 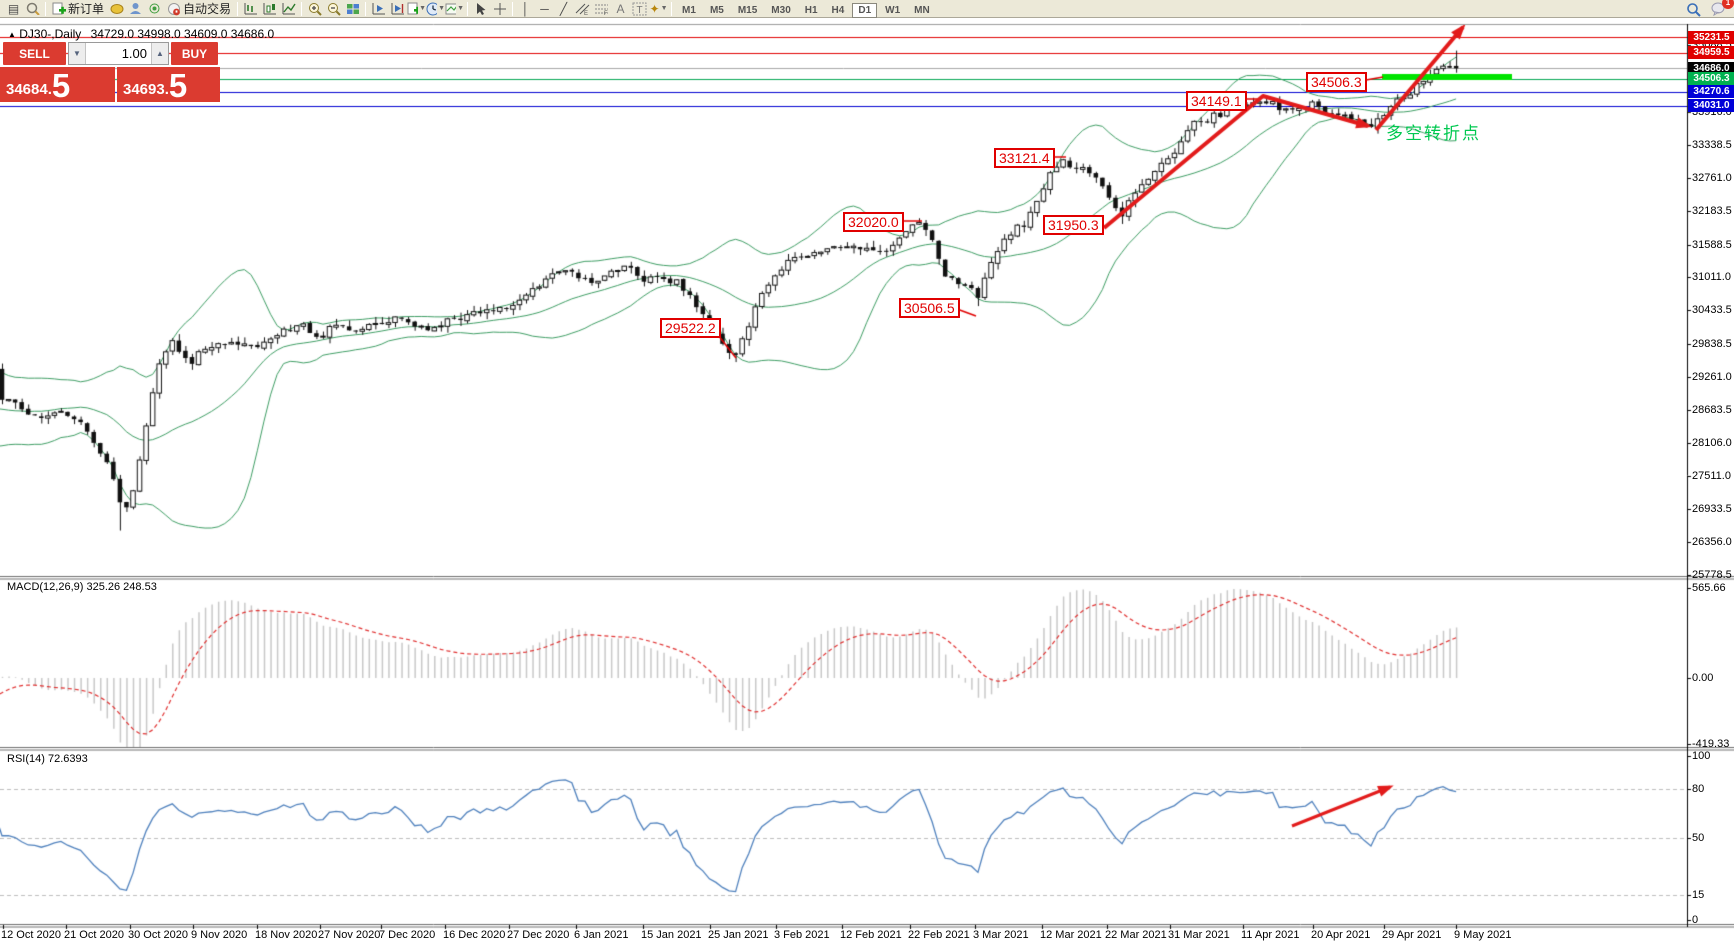 What do you see at coordinates (811, 10) in the screenshot?
I see `tf-button-H1: H1` at bounding box center [811, 10].